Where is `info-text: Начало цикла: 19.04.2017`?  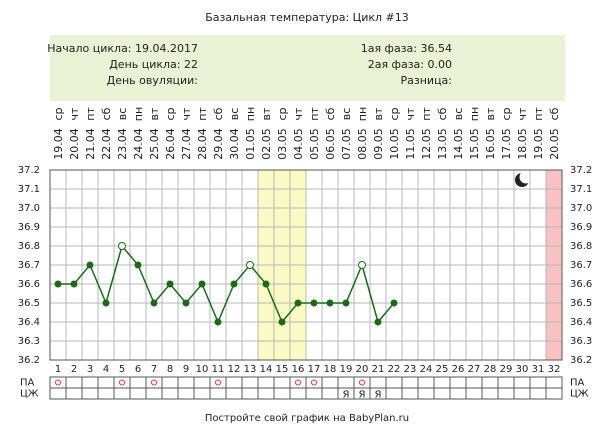 info-text: Начало цикла: 19.04.2017 is located at coordinates (122, 48).